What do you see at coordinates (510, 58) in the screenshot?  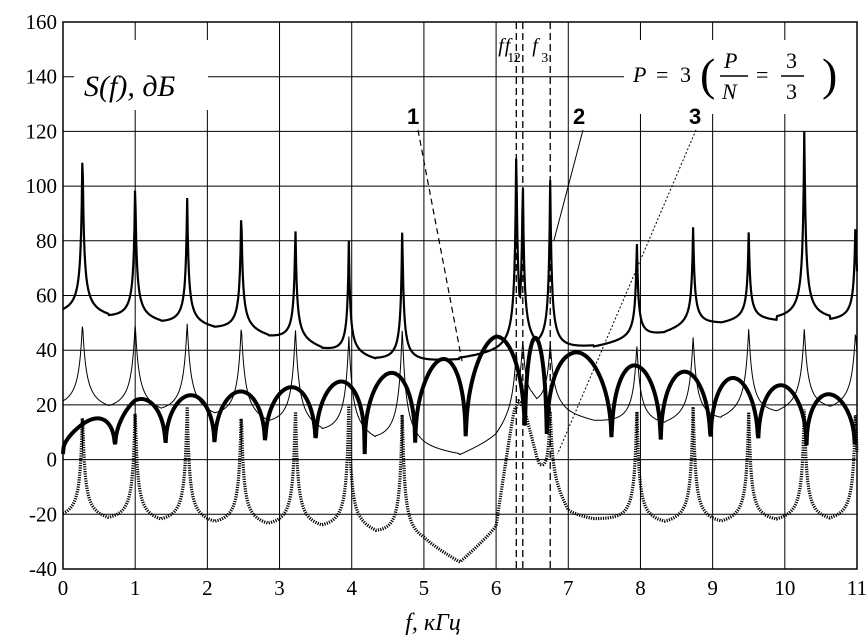 I see `freq-marker-sub: 1` at bounding box center [510, 58].